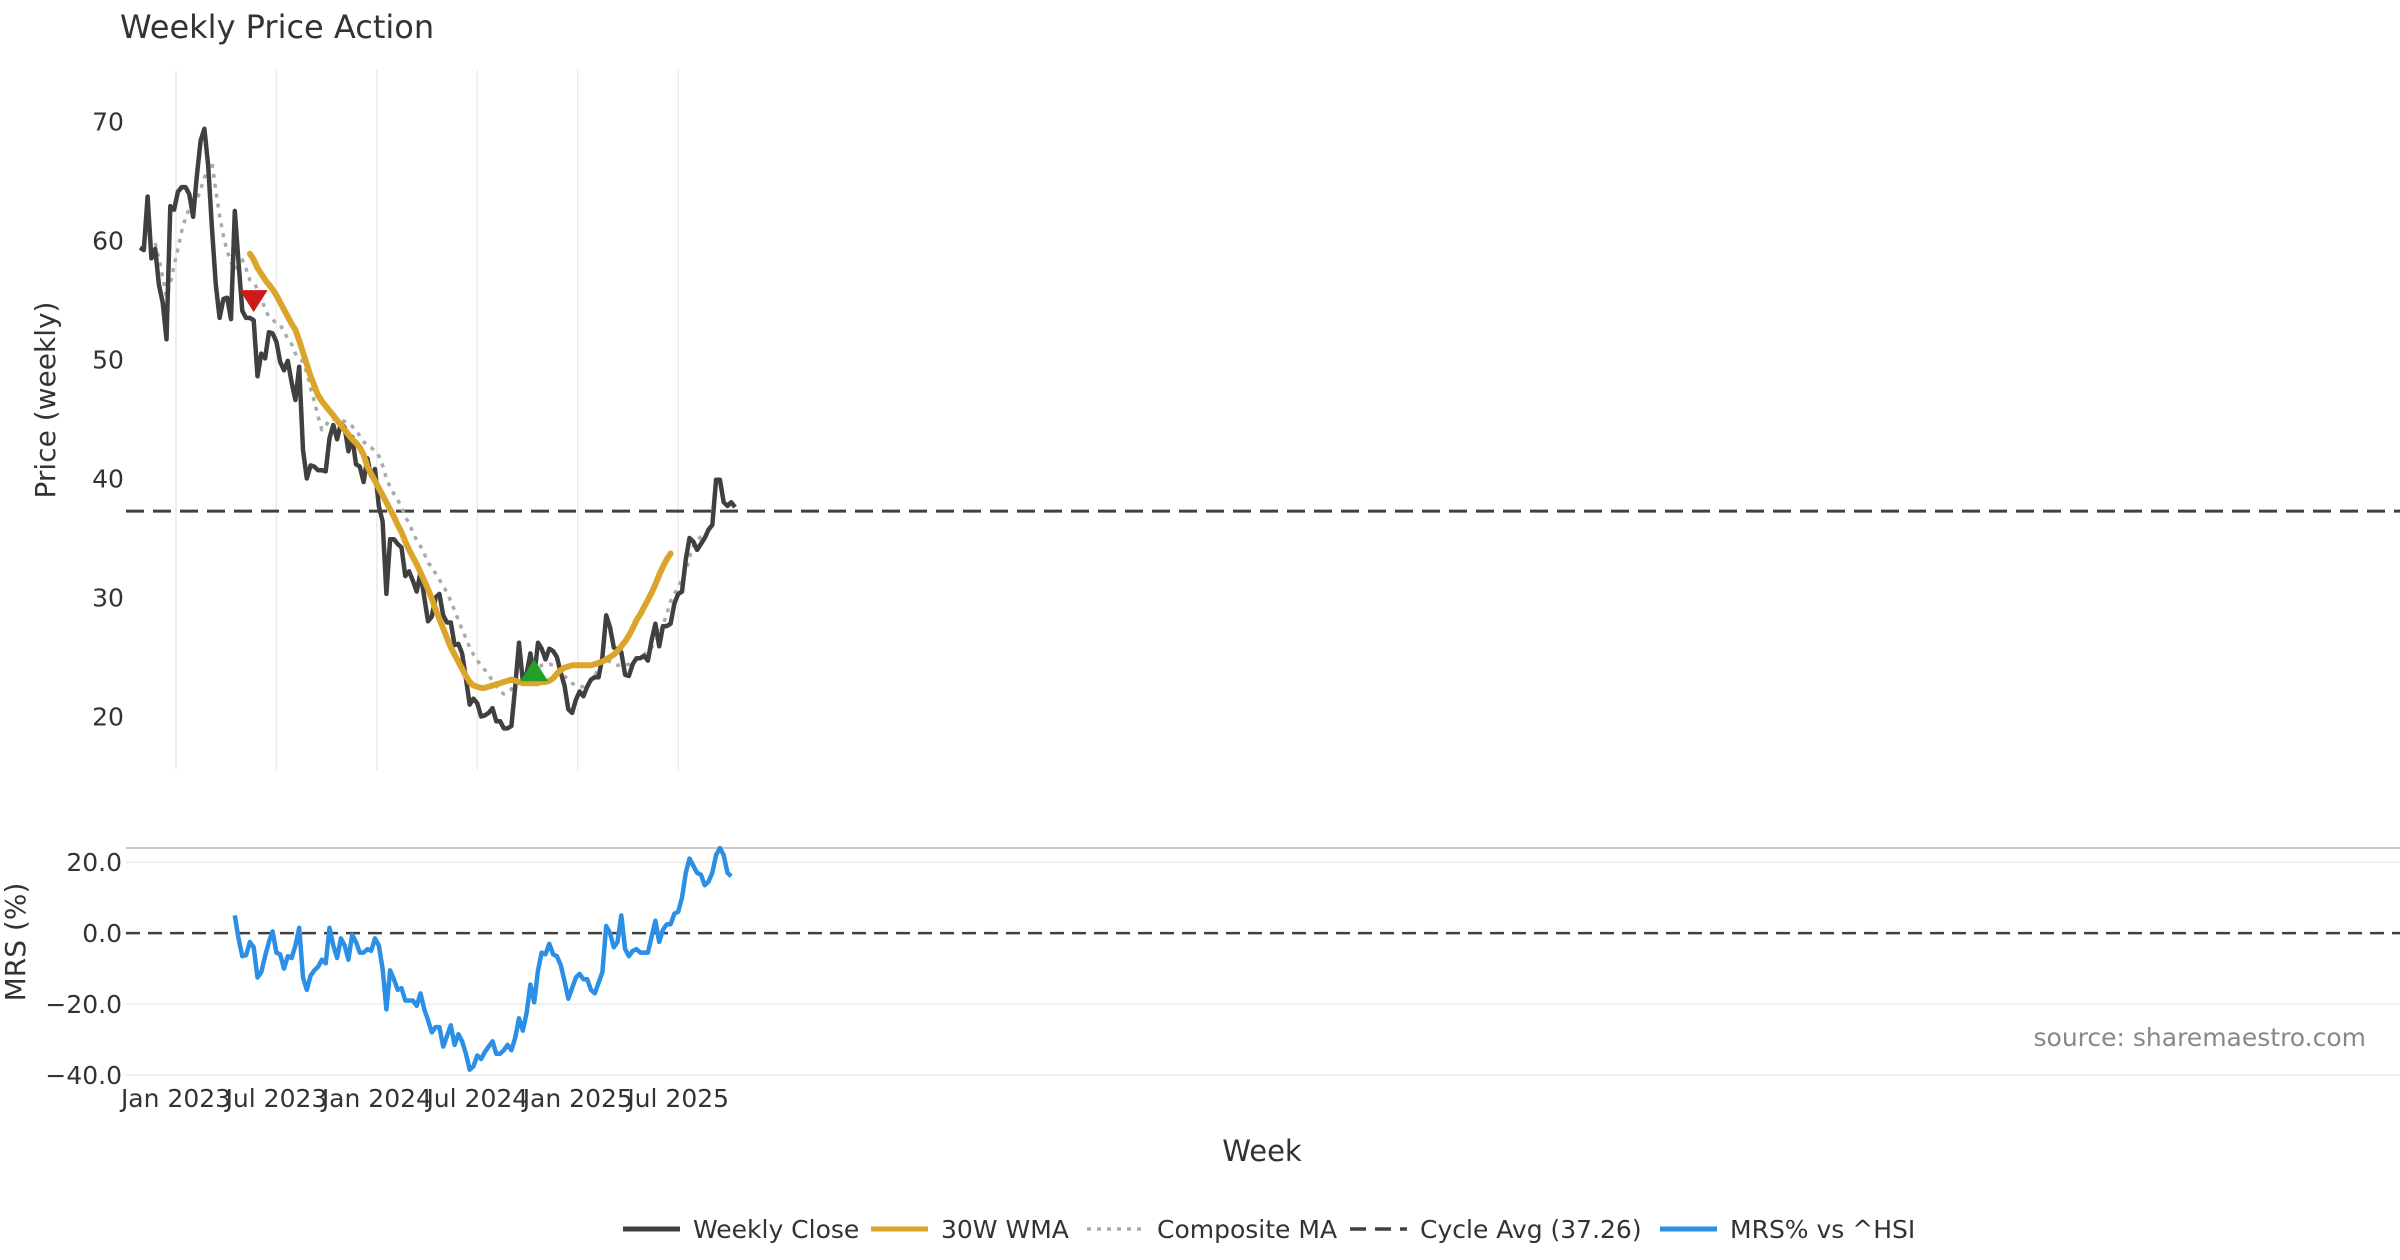  I want to click on chart-title: Weekly Price Action, so click(277, 27).